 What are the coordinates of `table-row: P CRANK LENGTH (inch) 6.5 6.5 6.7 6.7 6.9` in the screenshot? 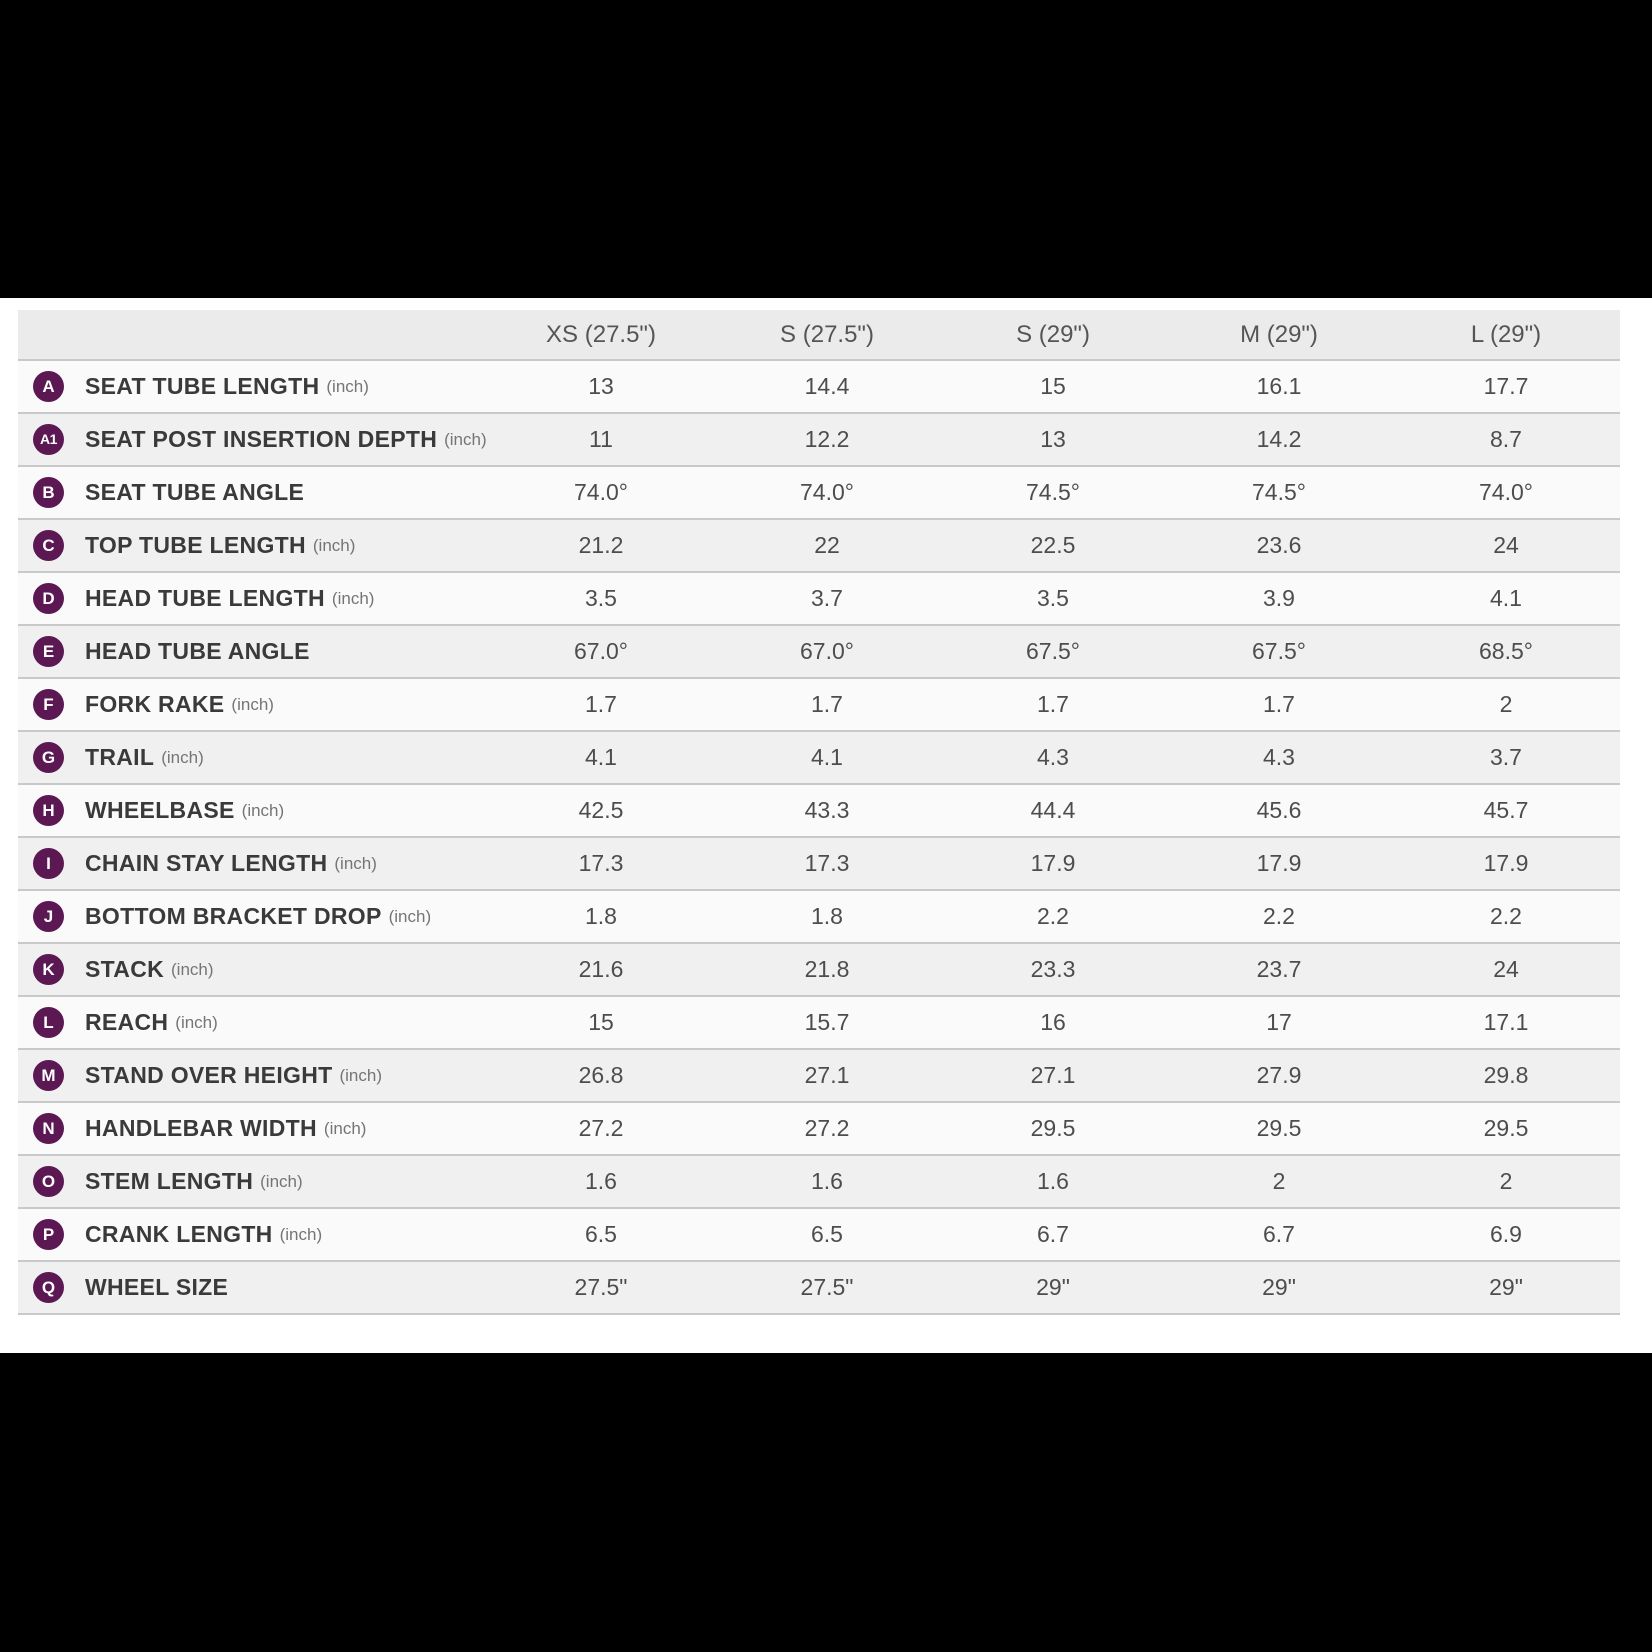 It's located at (819, 1234).